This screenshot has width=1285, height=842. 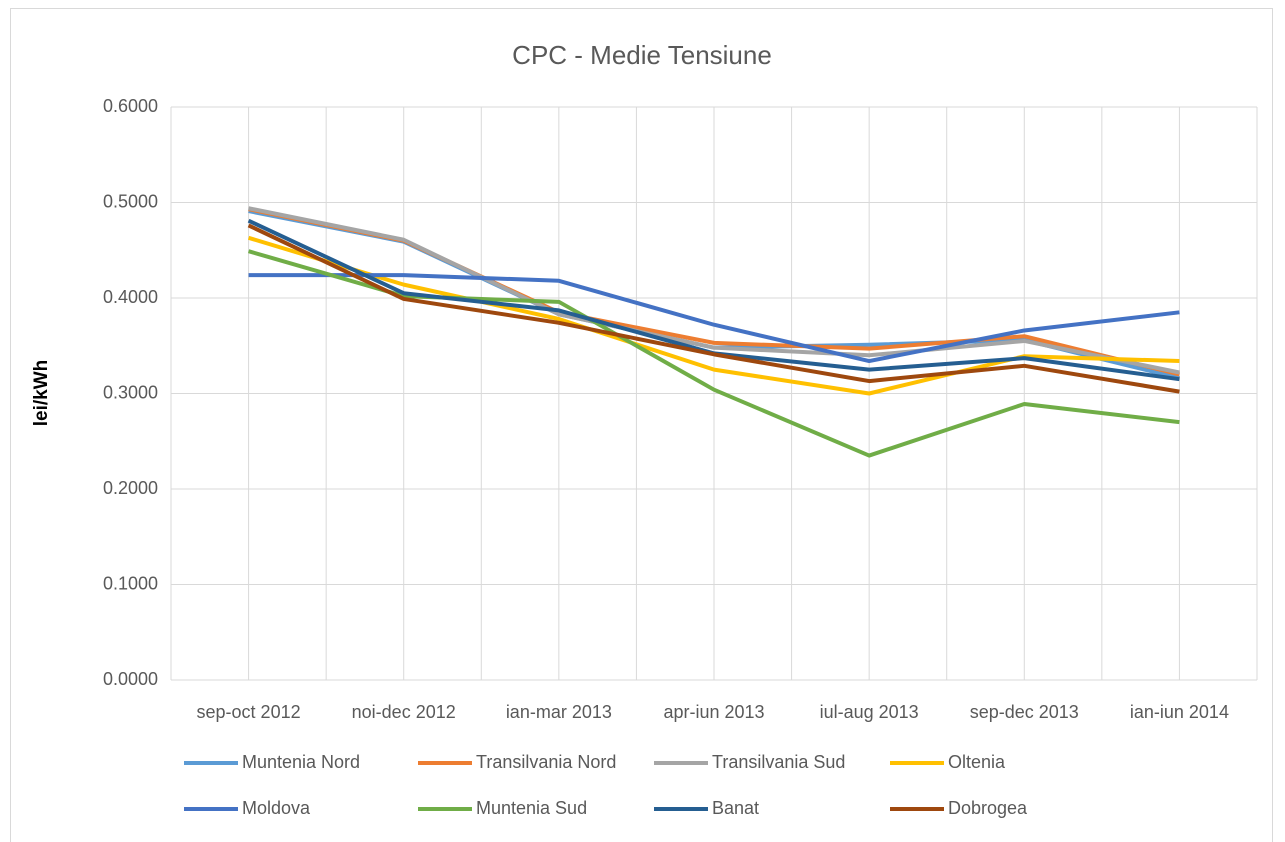 I want to click on legend-label: Muntenia Nord, so click(x=301, y=762).